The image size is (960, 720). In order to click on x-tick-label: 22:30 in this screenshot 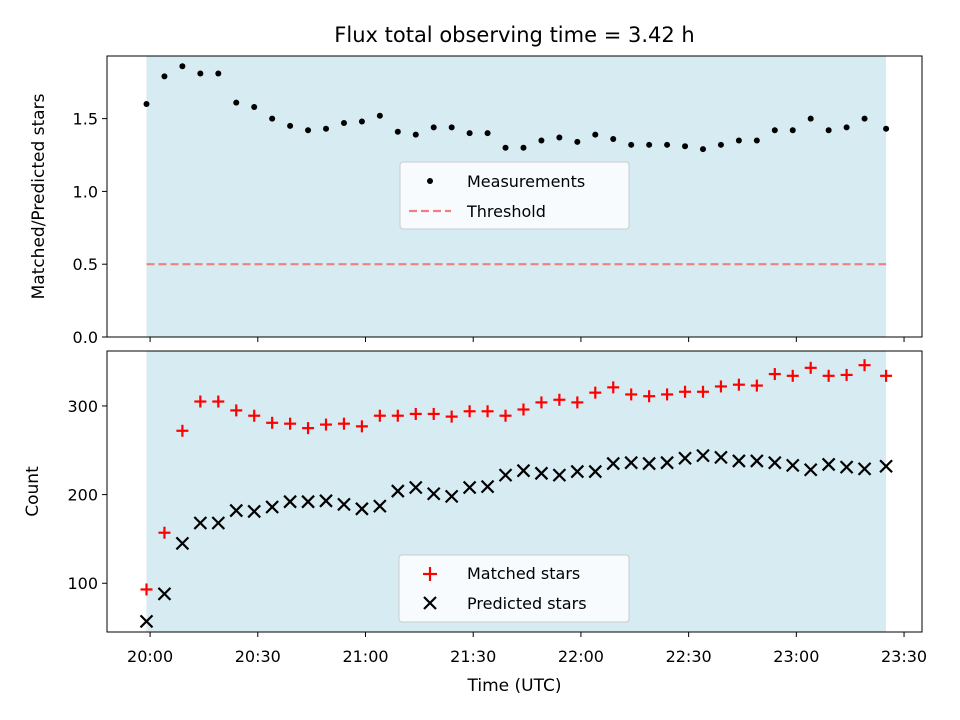, I will do `click(689, 656)`.